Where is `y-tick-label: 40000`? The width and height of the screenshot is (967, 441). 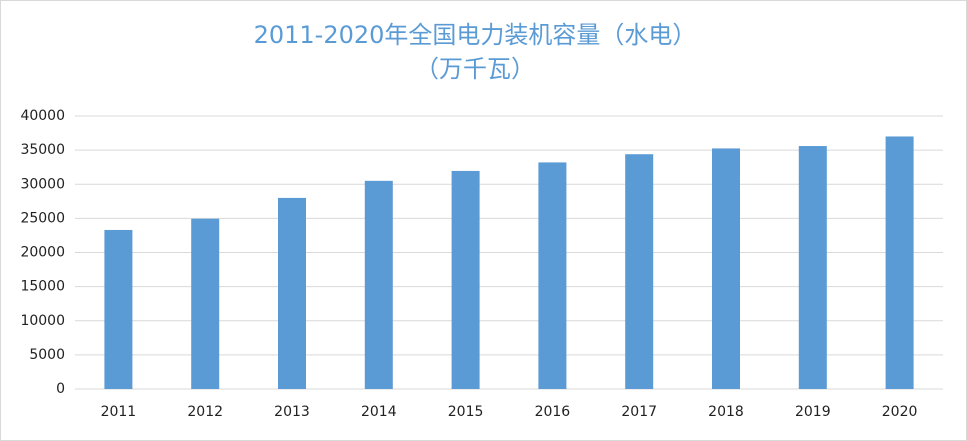 y-tick-label: 40000 is located at coordinates (42, 116).